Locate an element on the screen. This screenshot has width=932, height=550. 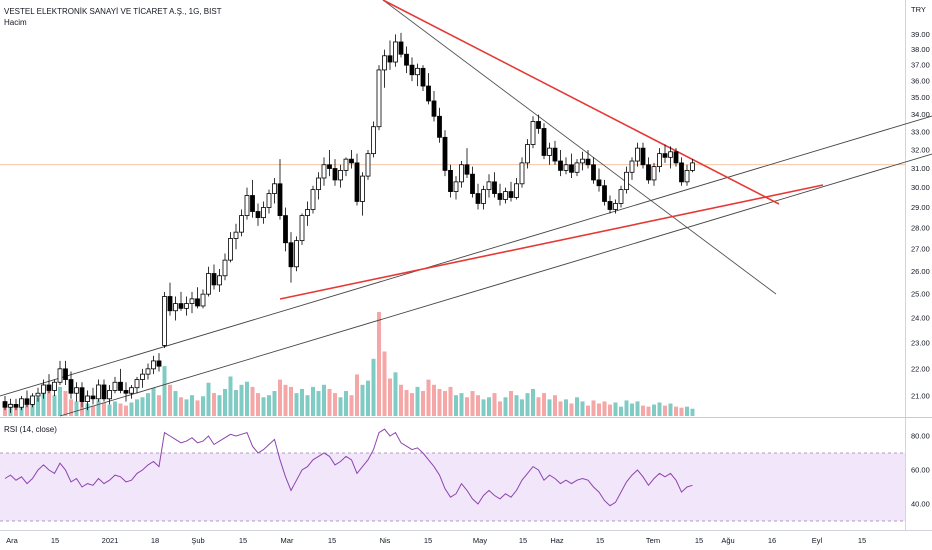
rsi-legend: RSI (14, close) is located at coordinates (30, 429).